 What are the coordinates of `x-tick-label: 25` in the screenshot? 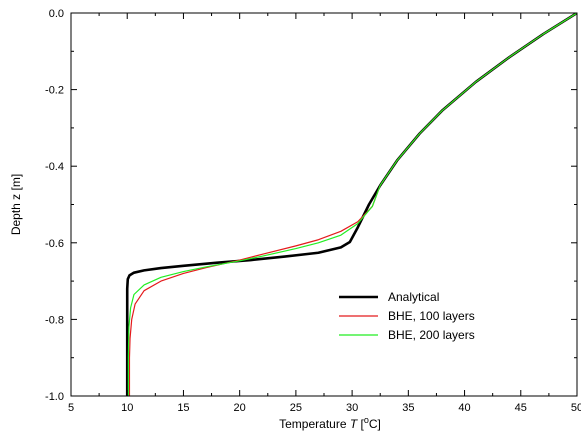 It's located at (296, 408).